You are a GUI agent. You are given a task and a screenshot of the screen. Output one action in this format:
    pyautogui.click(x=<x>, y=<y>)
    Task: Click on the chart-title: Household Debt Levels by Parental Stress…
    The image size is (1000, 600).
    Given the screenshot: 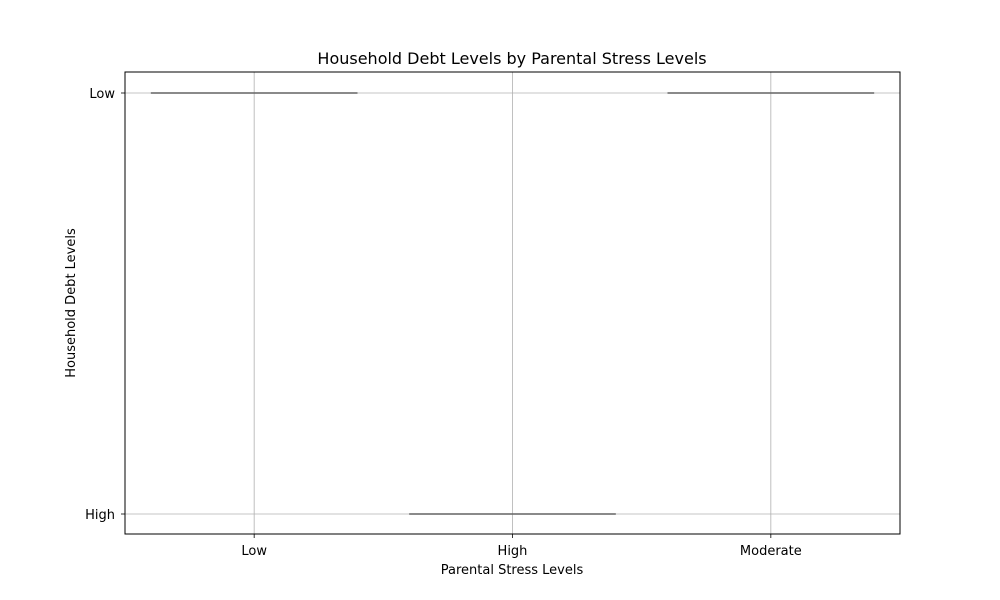 What is the action you would take?
    pyautogui.click(x=511, y=58)
    